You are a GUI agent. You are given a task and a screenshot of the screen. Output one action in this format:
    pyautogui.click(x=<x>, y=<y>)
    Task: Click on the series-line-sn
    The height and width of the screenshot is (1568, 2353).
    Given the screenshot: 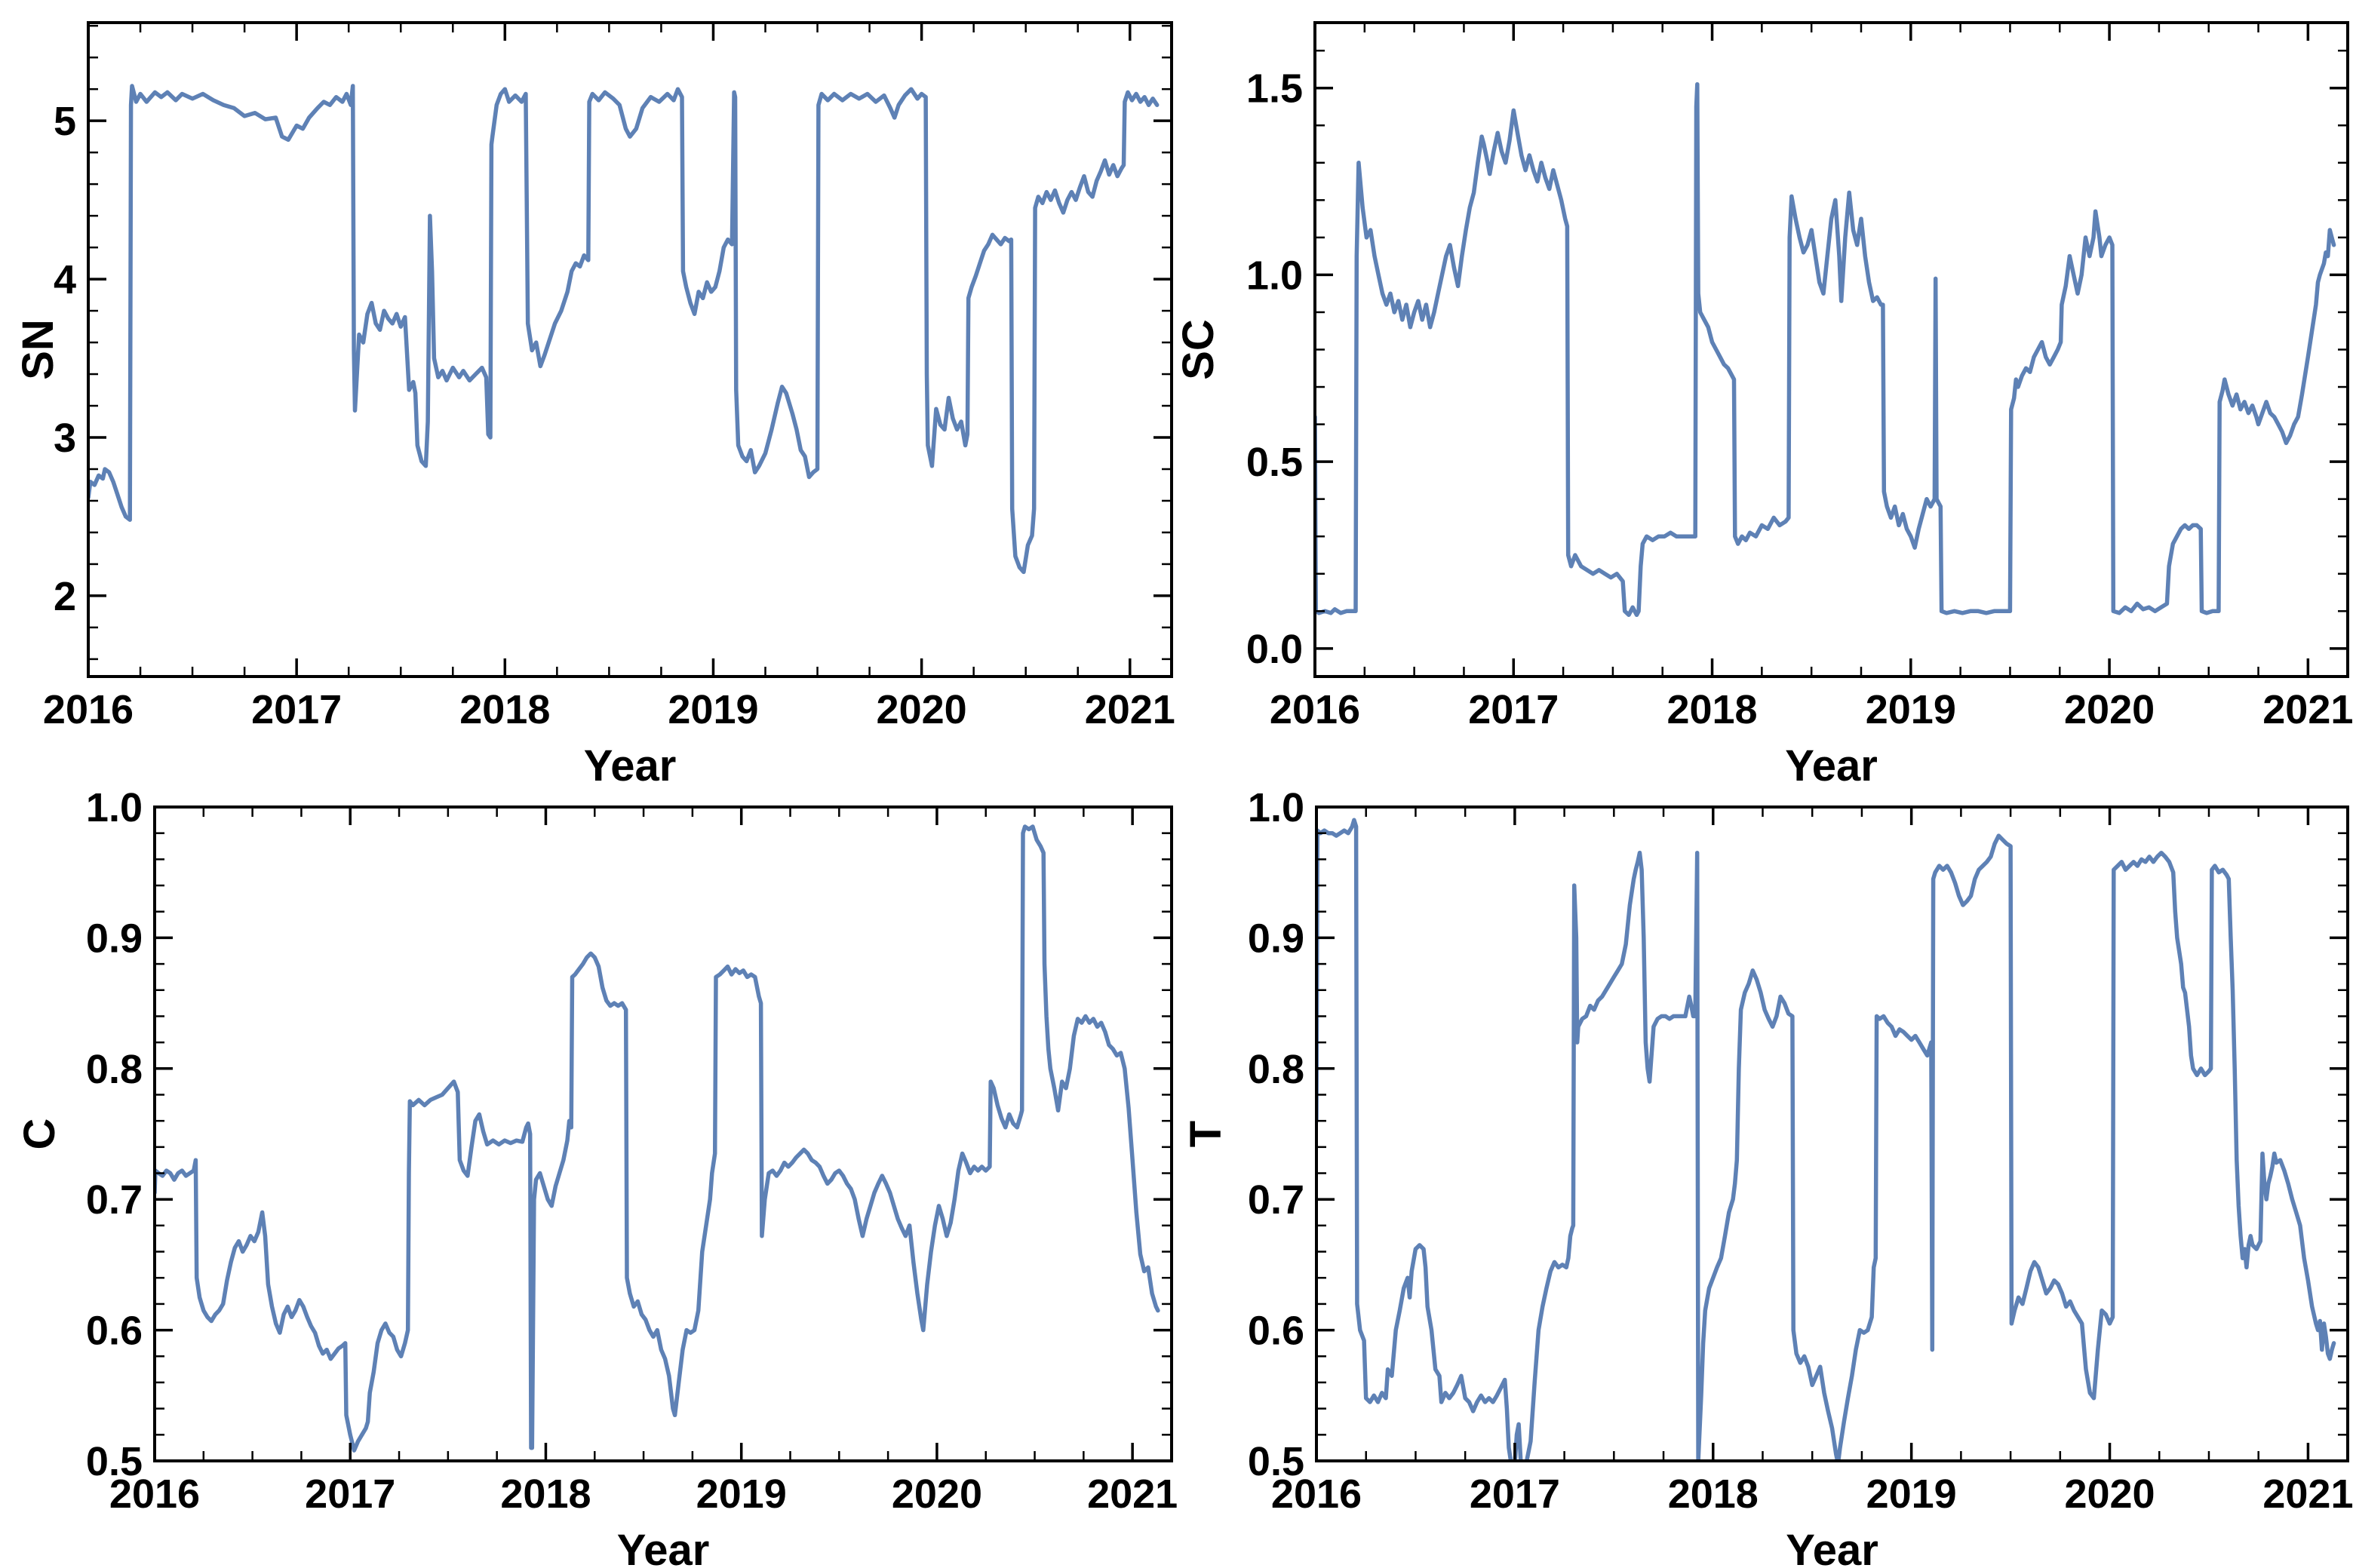 What is the action you would take?
    pyautogui.click(x=624, y=329)
    